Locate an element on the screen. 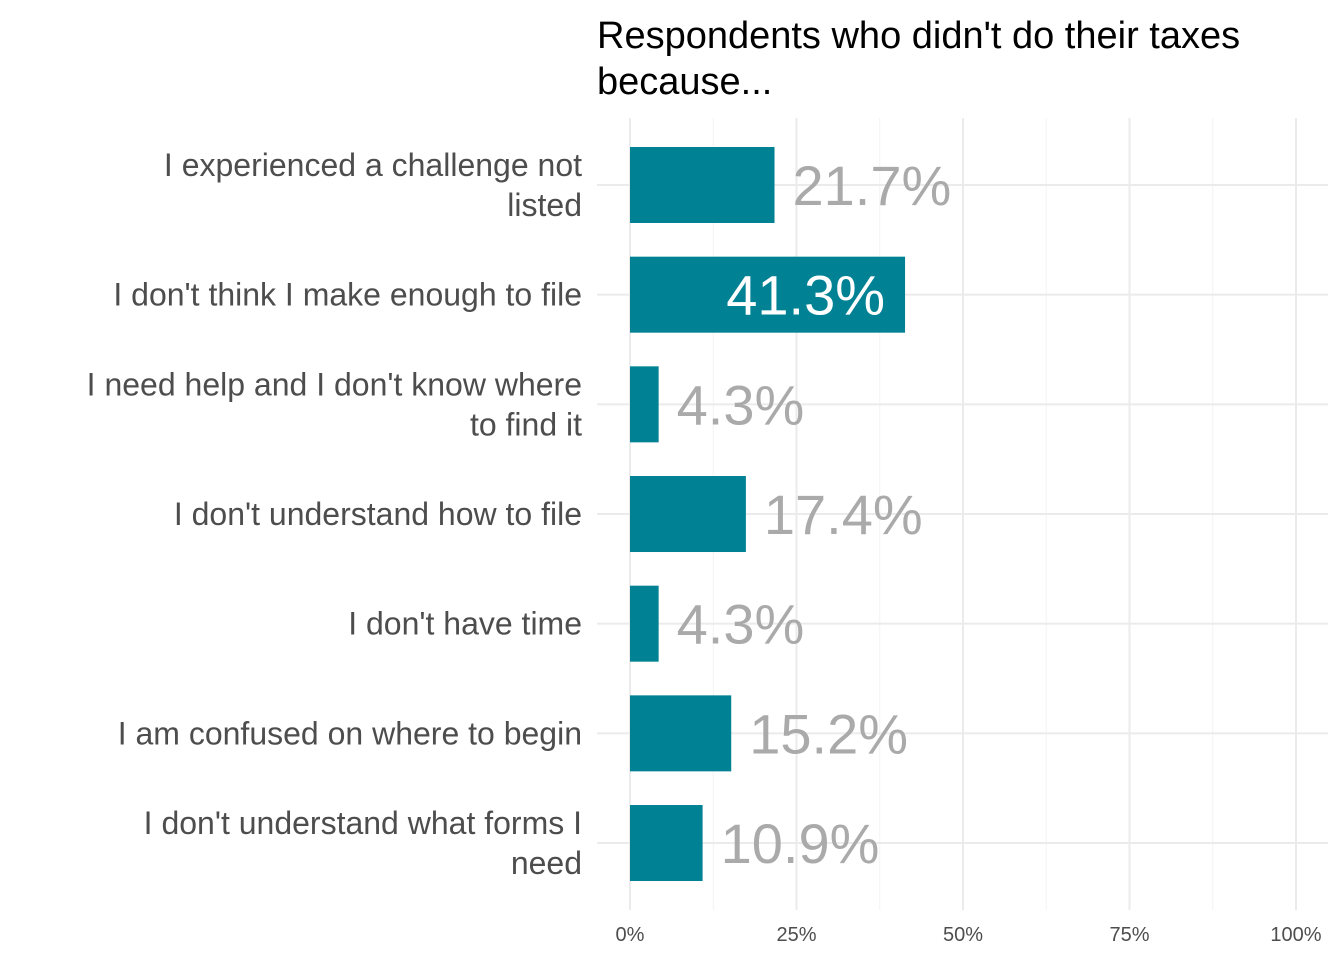  x-tick-label: 0% is located at coordinates (630, 935).